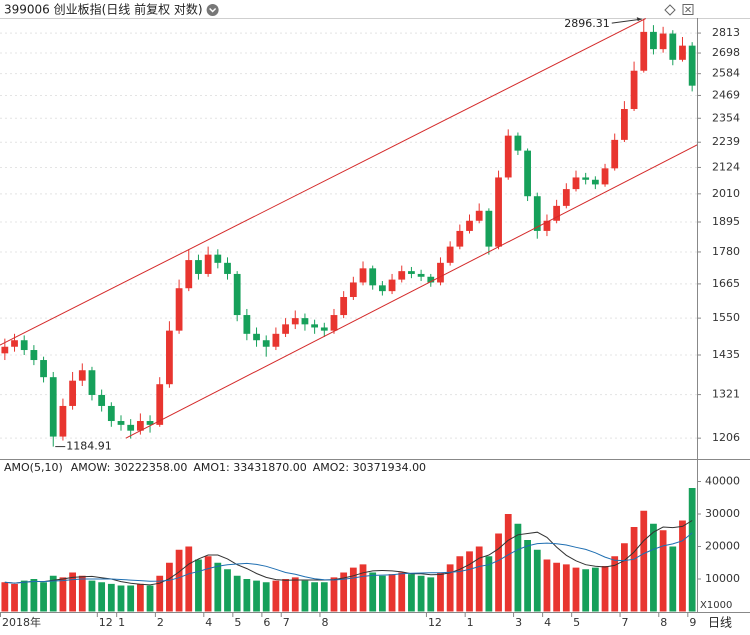 Image resolution: width=750 pixels, height=635 pixels. Describe the element at coordinates (89, 446) in the screenshot. I see `annotation-label: 1184.91` at that location.